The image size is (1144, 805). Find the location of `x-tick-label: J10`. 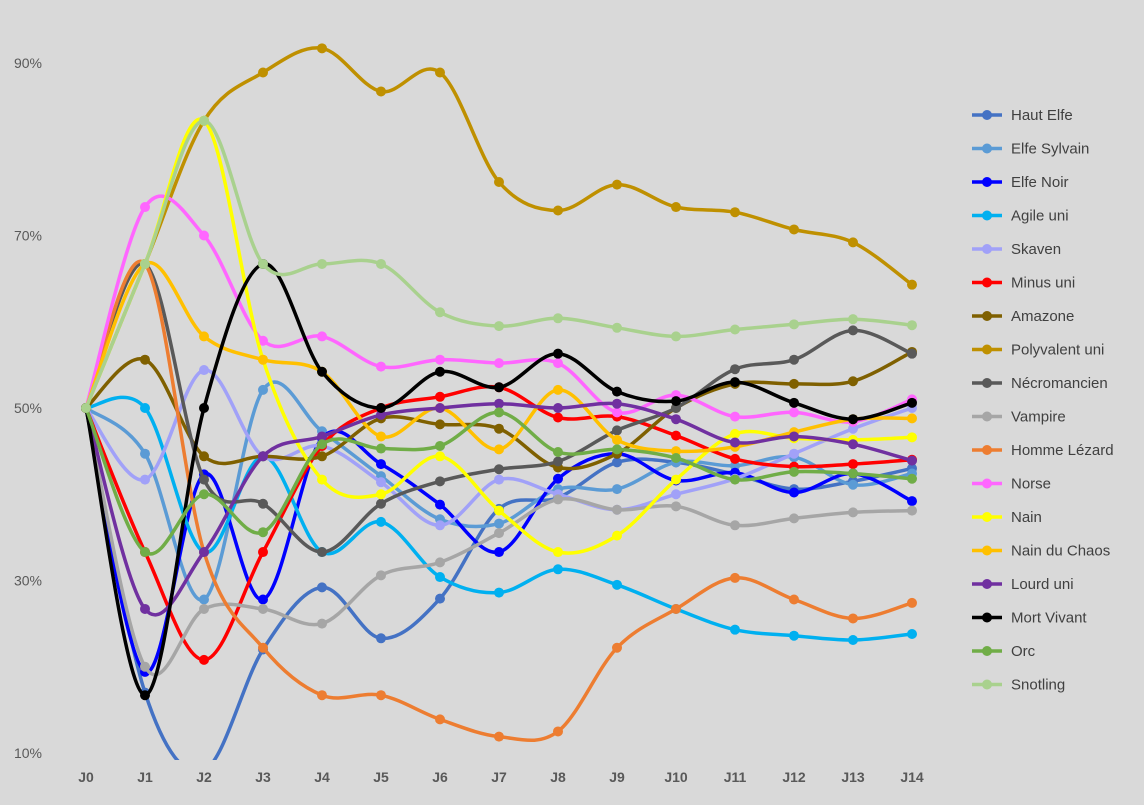

x-tick-label: J10 is located at coordinates (676, 777).